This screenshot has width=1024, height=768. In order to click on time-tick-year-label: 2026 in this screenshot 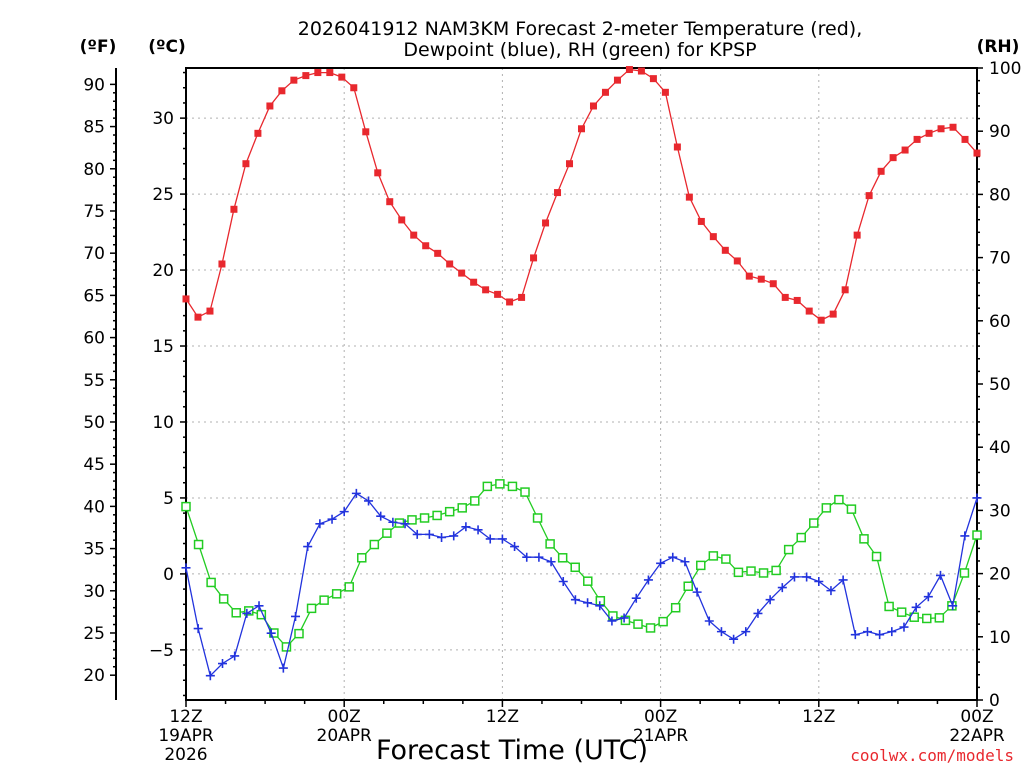, I will do `click(185, 755)`.